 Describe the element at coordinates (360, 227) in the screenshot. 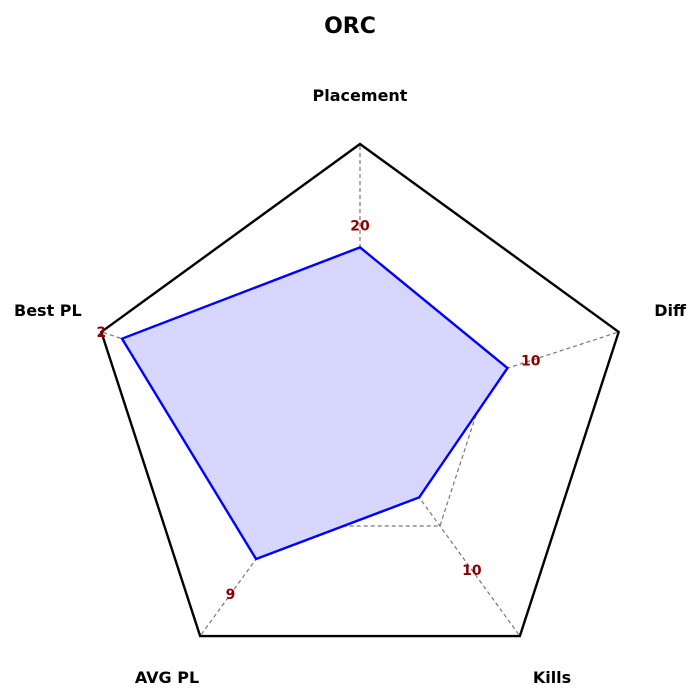

I see `value-label-placement: 20` at that location.